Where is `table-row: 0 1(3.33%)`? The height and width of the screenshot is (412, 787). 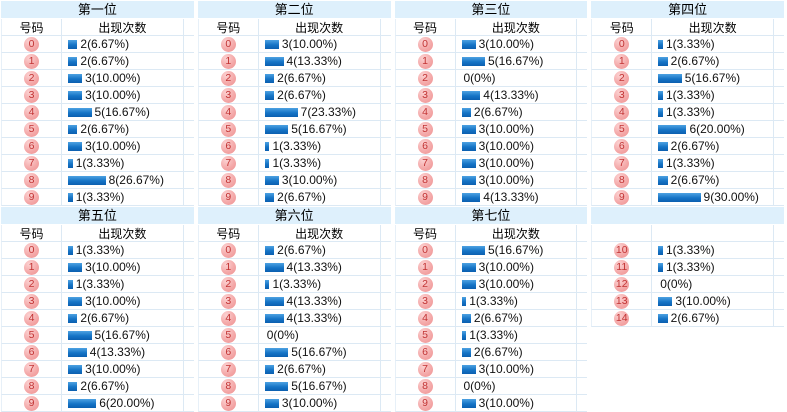
table-row: 0 1(3.33%) is located at coordinates (687, 44).